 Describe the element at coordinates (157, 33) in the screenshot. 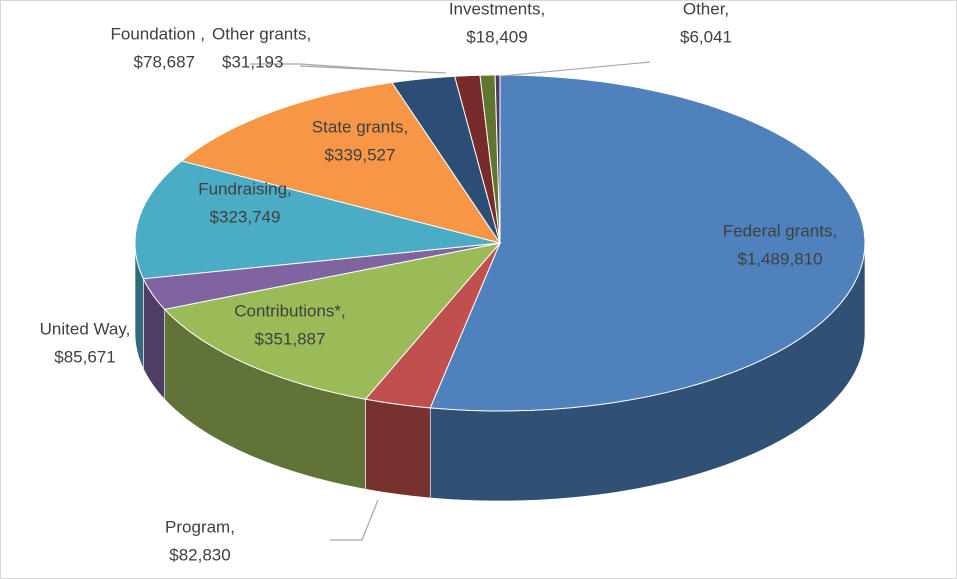

I see `label-category: Foundation ,` at that location.